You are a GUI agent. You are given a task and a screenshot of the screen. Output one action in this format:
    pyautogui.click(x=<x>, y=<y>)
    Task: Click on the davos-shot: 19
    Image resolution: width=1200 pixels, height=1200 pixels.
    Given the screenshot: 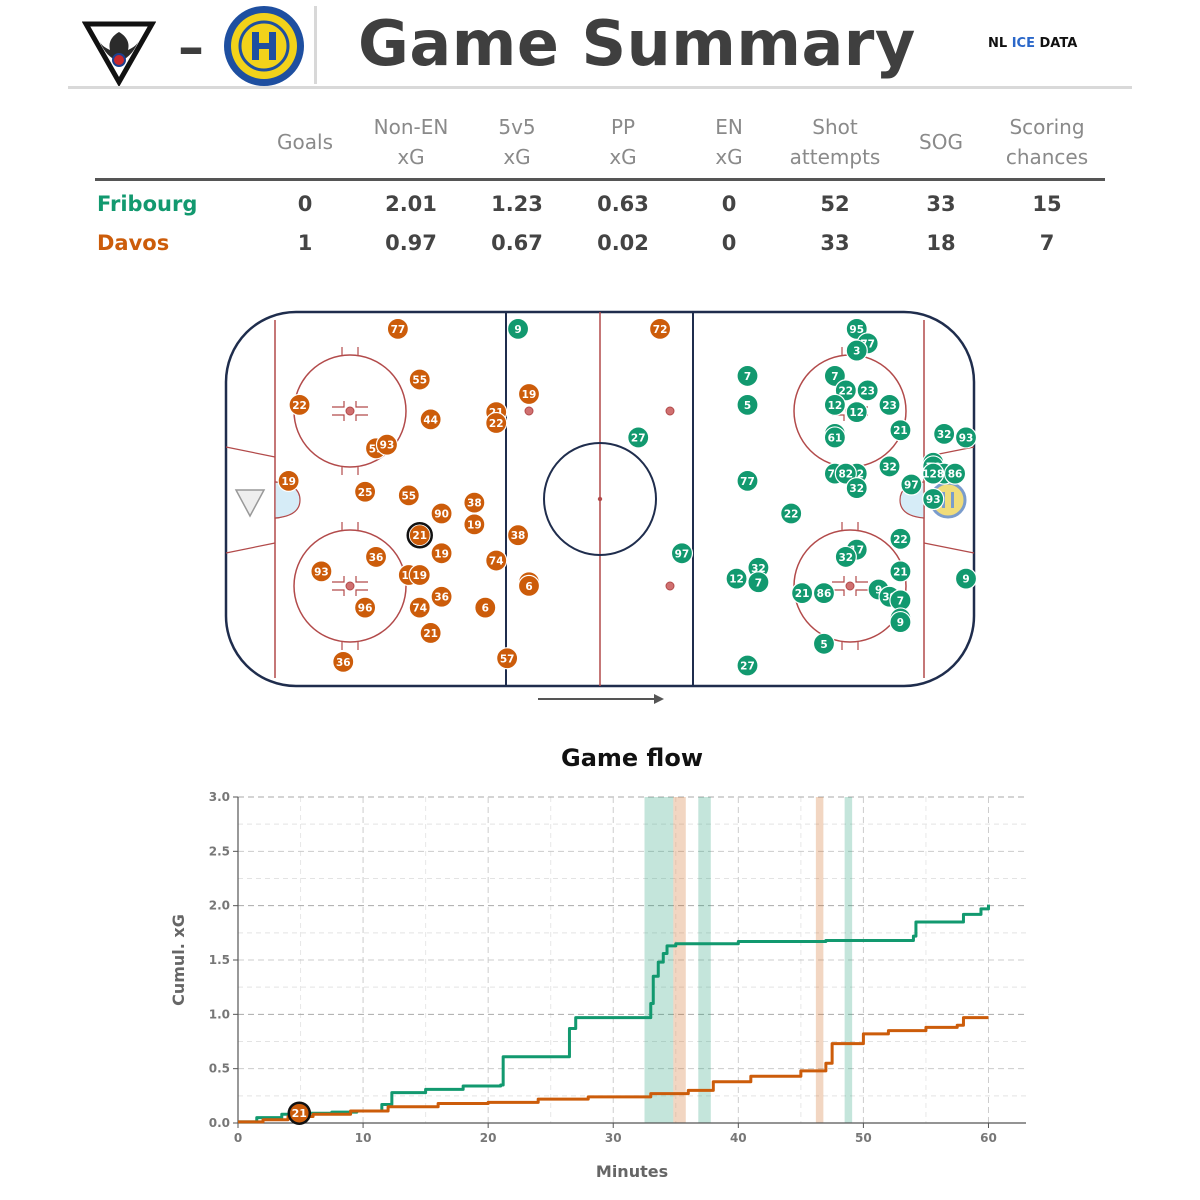 What is the action you would take?
    pyautogui.click(x=288, y=480)
    